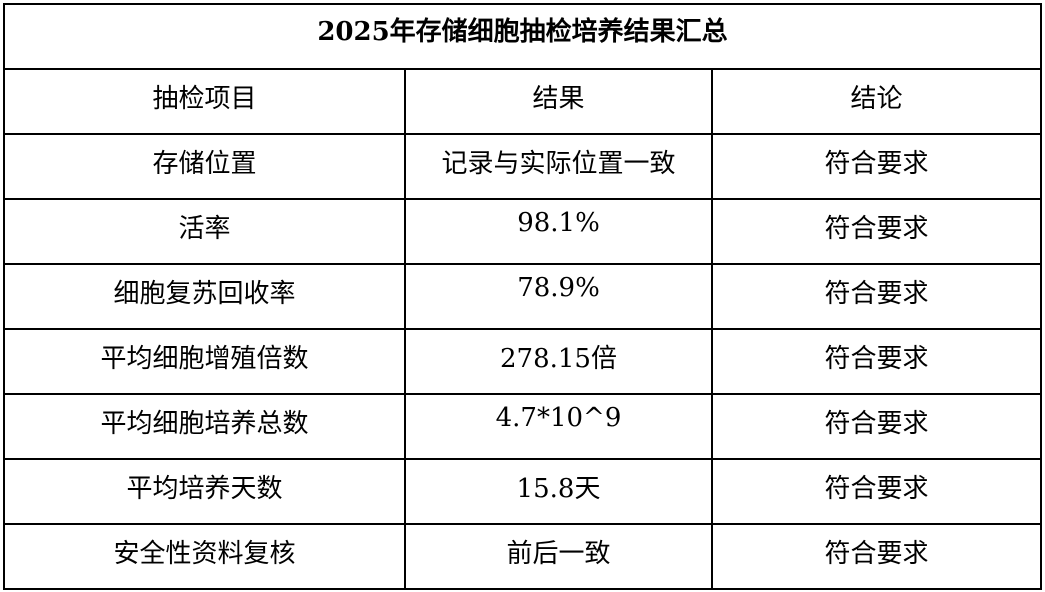 This screenshot has height=592, width=1045. Describe the element at coordinates (558, 556) in the screenshot. I see `result-cell: 前后一致` at that location.